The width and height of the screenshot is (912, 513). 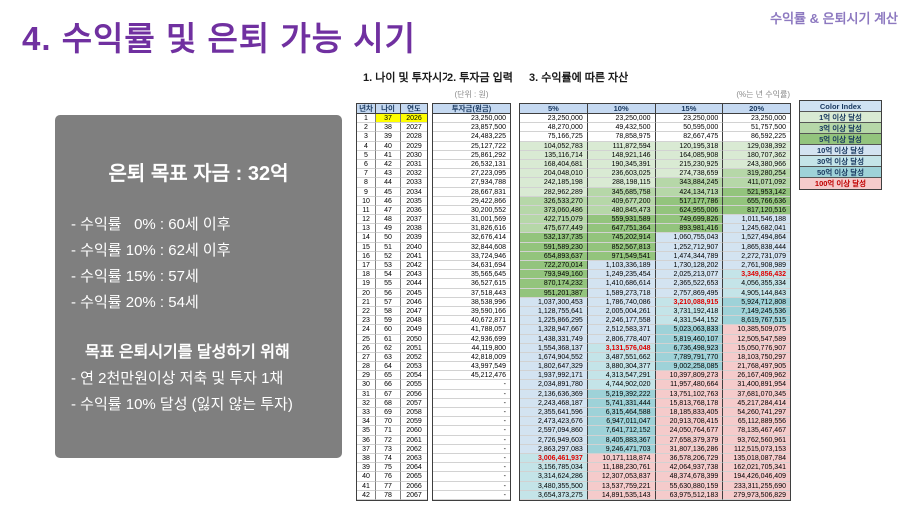 I want to click on asset-cell: 411,071,092, so click(x=756, y=183).